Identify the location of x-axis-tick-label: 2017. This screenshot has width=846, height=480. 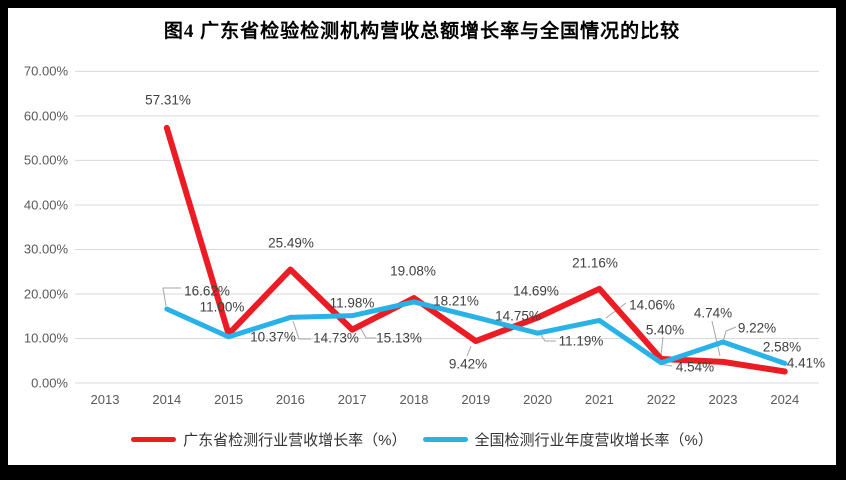
(352, 399).